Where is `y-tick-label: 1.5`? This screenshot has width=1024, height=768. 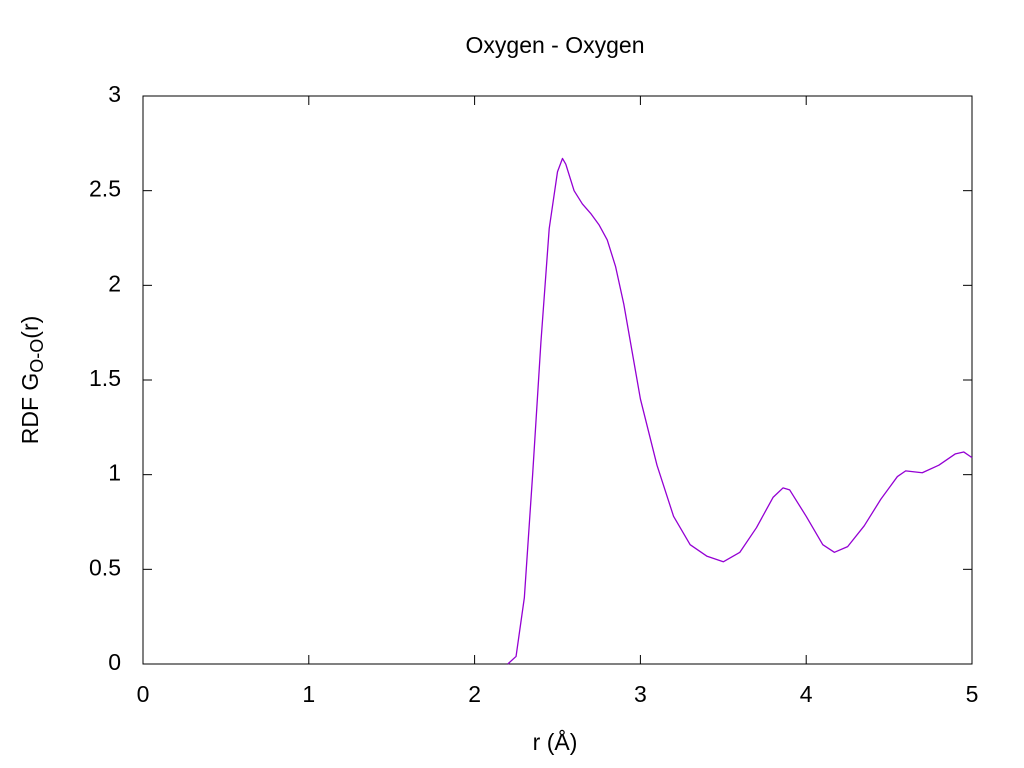 y-tick-label: 1.5 is located at coordinates (105, 378).